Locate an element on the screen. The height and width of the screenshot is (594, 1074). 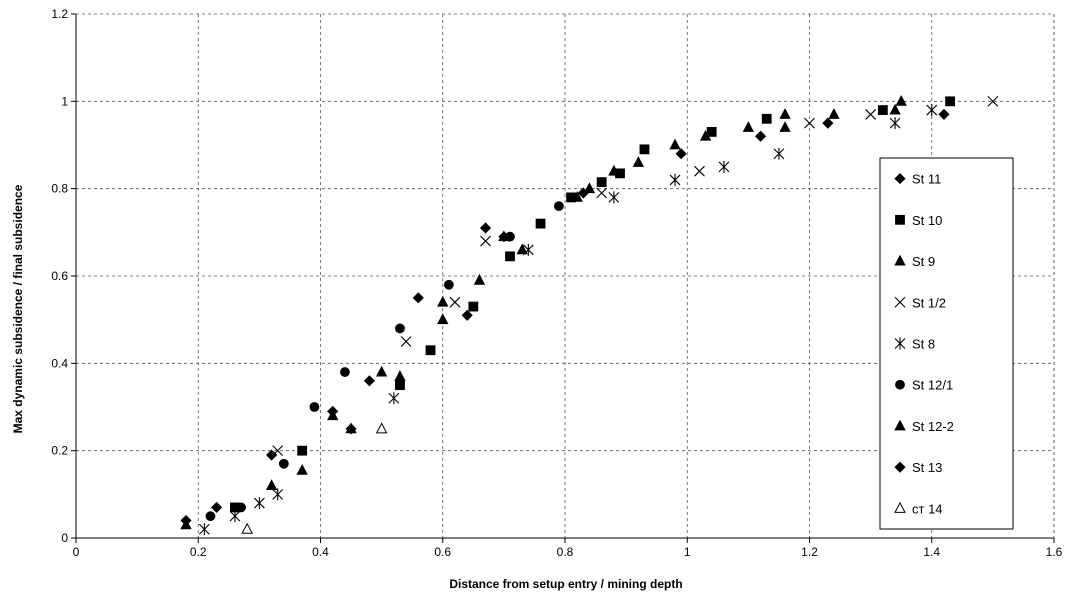
y-tick-label: 0 is located at coordinates (64, 538).